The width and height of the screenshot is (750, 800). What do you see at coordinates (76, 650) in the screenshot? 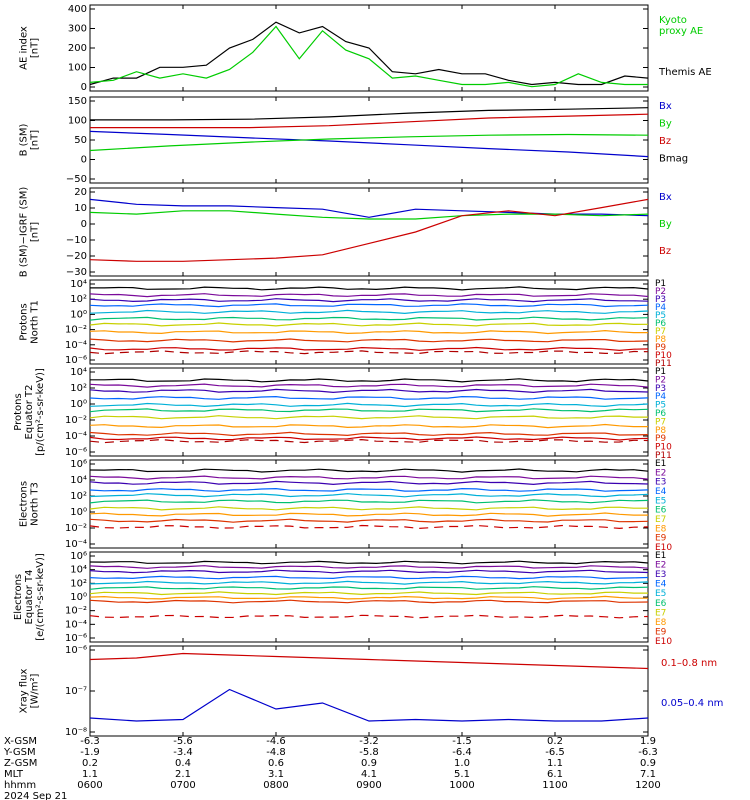
I see `y-tick-label: 10⁻⁶` at bounding box center [76, 650].